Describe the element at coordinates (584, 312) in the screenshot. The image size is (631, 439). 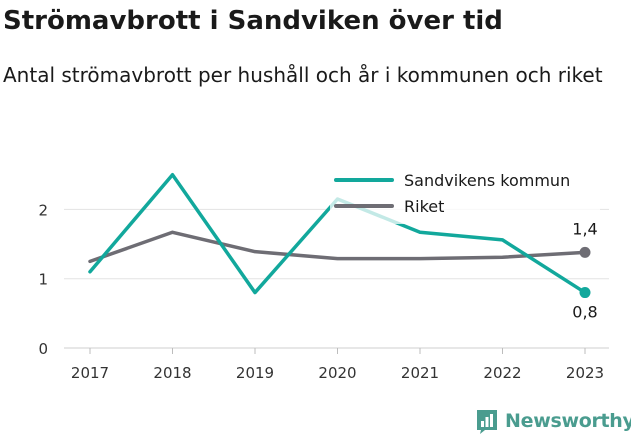
I see `end-value-label: 0,8` at that location.